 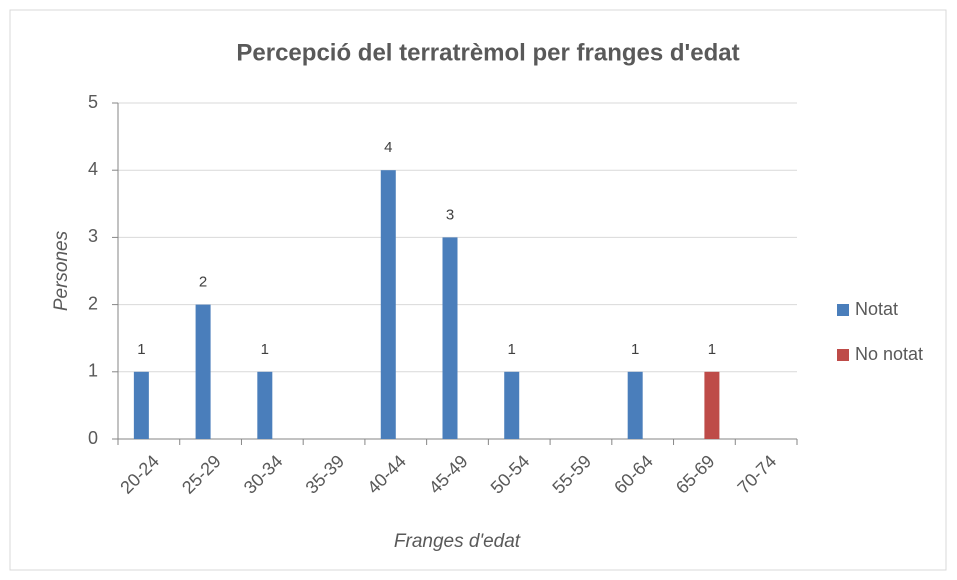 I want to click on x-axis-title: Franges d'edat, so click(x=457, y=541).